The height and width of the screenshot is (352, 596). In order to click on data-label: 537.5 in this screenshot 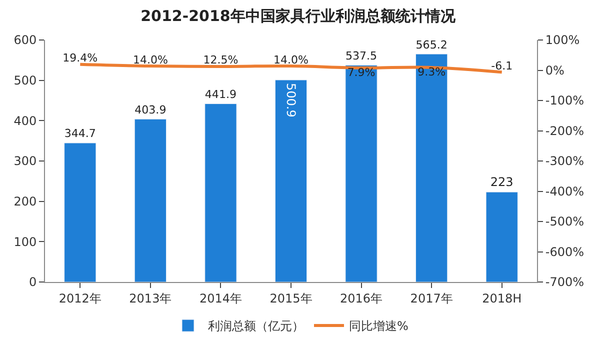, I will do `click(361, 55)`.